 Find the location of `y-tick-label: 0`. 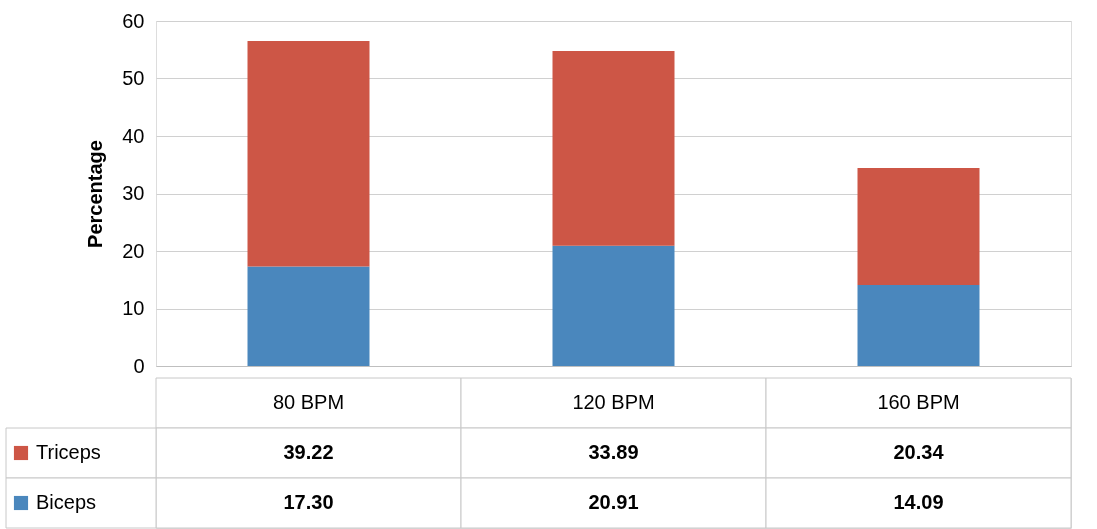

y-tick-label: 0 is located at coordinates (139, 365).